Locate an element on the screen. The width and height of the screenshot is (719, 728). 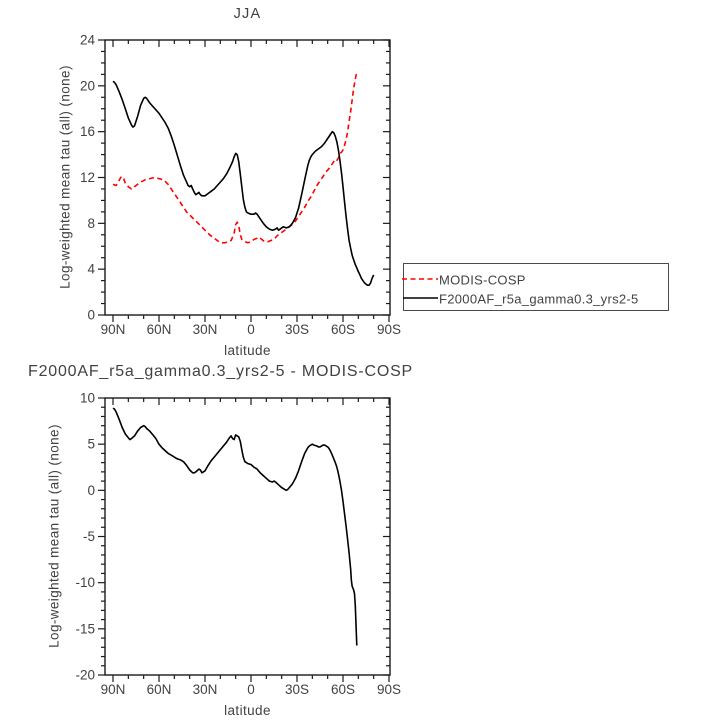
bottom-x-axis-label: latitude is located at coordinates (247, 710).